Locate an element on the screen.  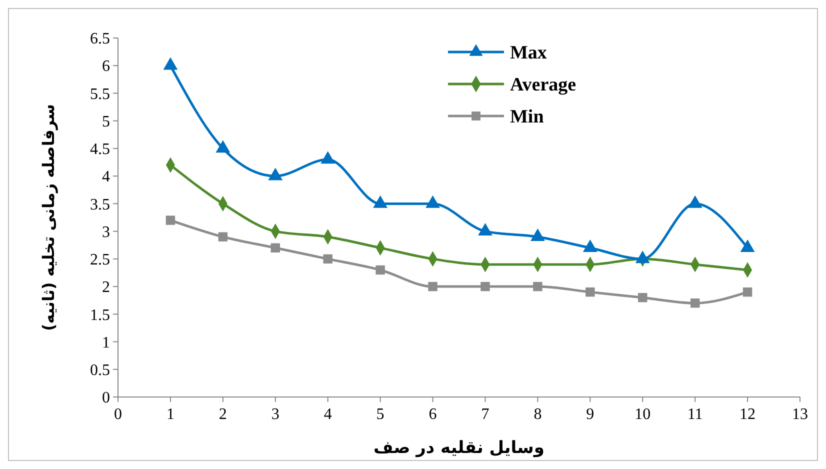
legend-label: Min is located at coordinates (527, 117).